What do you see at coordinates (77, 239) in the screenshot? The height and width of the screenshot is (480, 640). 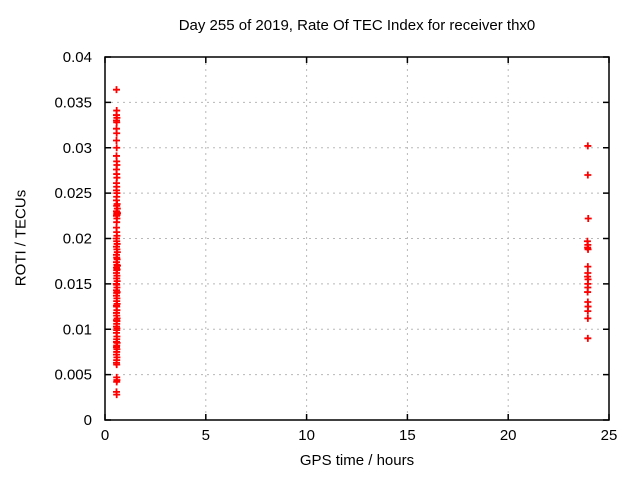 I see `y-tick-label: 0.02` at bounding box center [77, 239].